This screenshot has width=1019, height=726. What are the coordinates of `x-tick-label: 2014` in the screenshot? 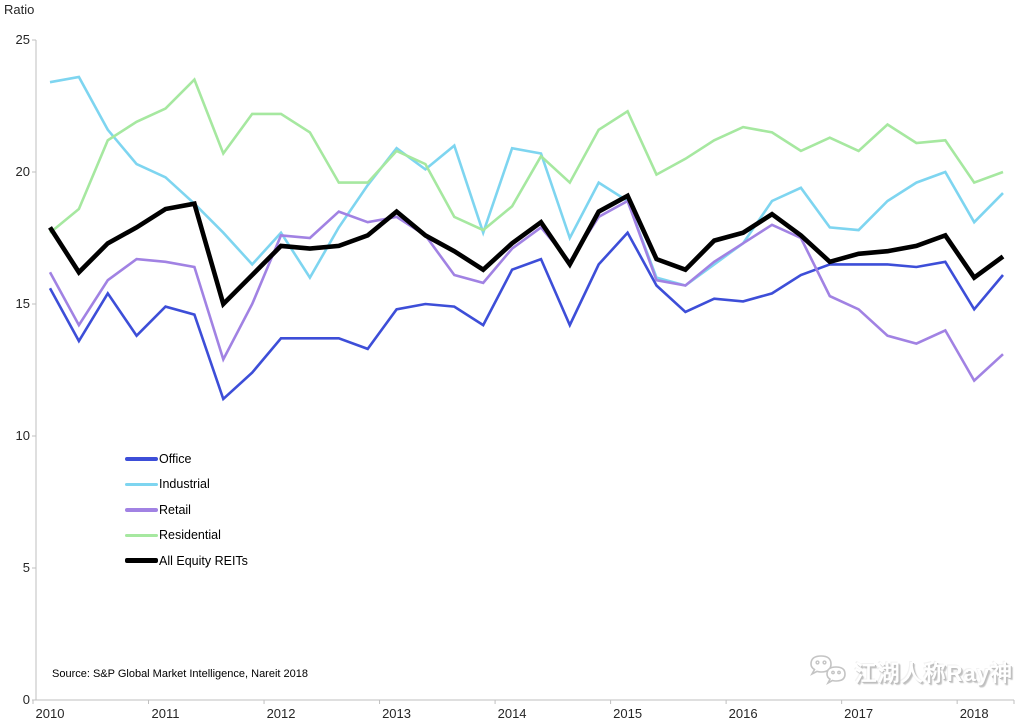 It's located at (512, 713).